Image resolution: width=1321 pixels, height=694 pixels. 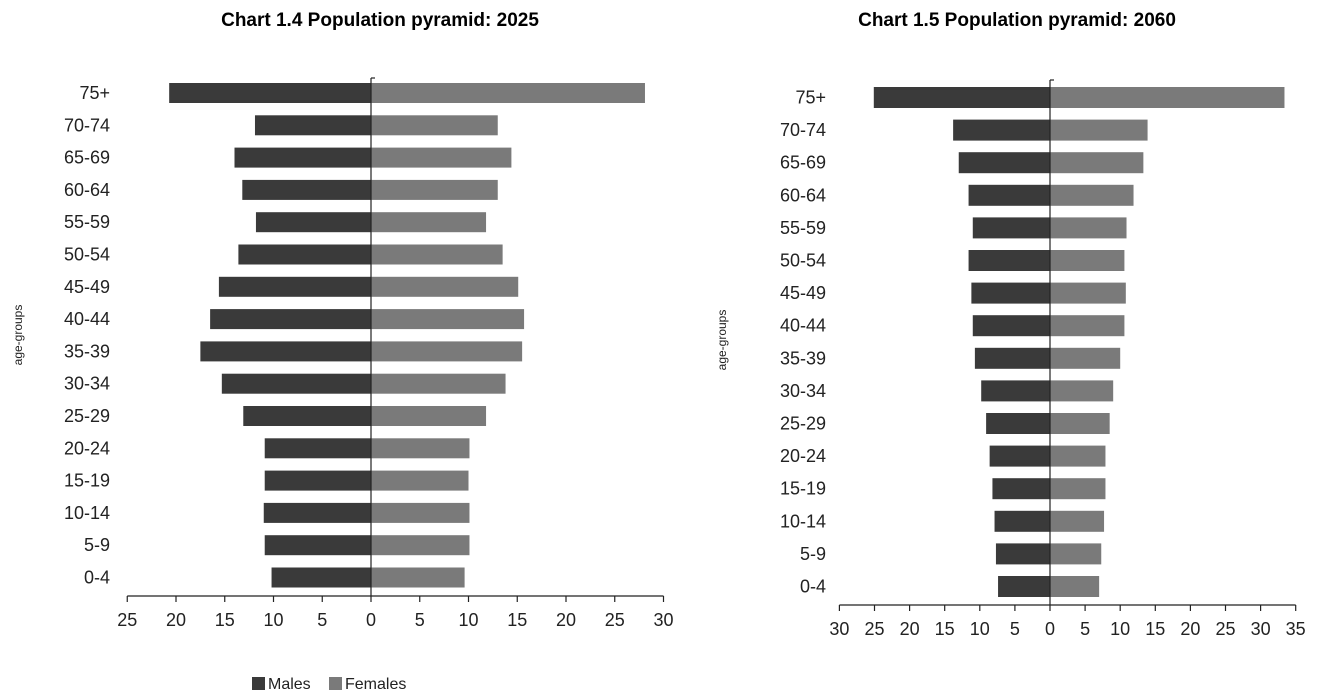 I want to click on category-label: 10-14, so click(x=803, y=521).